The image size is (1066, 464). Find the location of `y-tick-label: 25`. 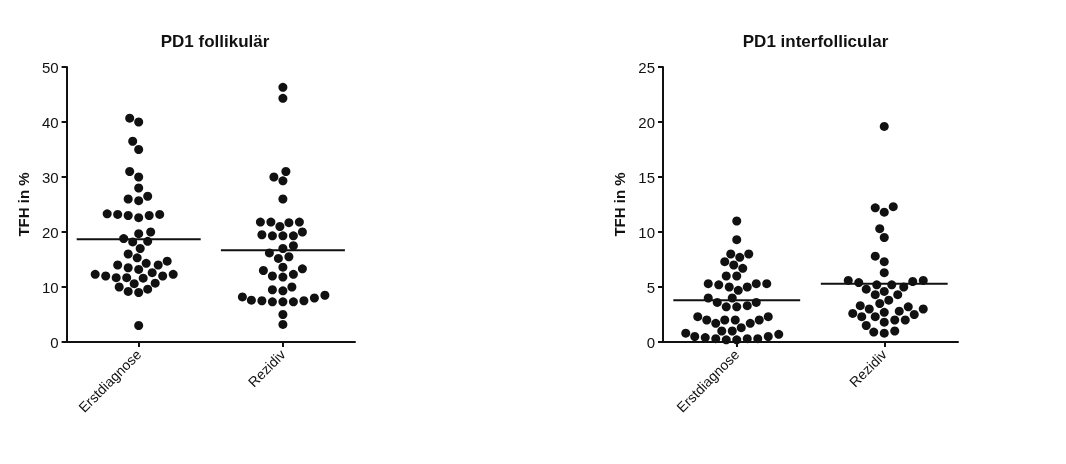

y-tick-label: 25 is located at coordinates (646, 67).